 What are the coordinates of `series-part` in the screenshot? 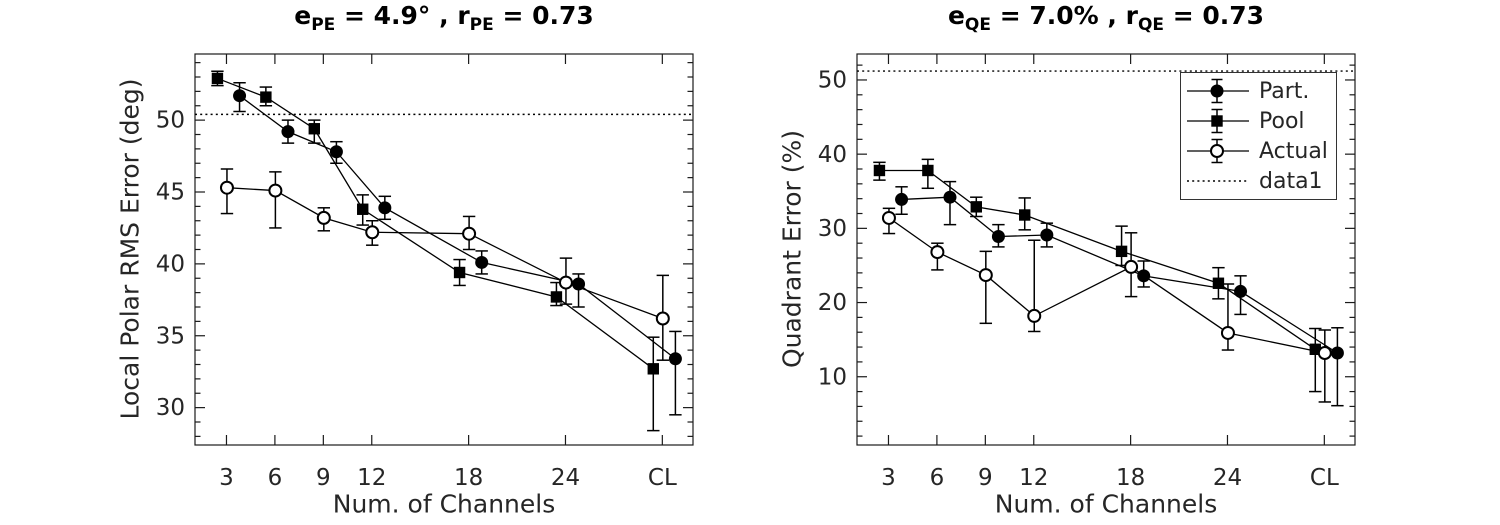 It's located at (1119, 293).